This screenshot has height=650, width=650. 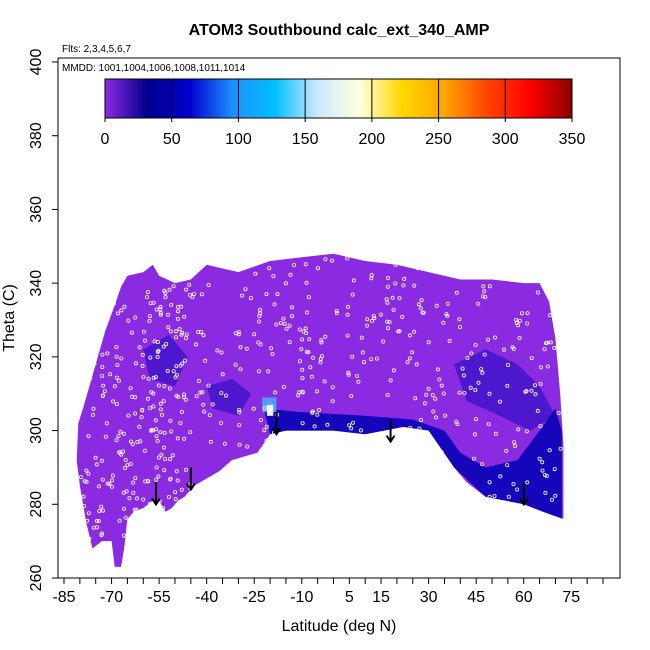 What do you see at coordinates (36, 135) in the screenshot?
I see `y-tick-label: 380` at bounding box center [36, 135].